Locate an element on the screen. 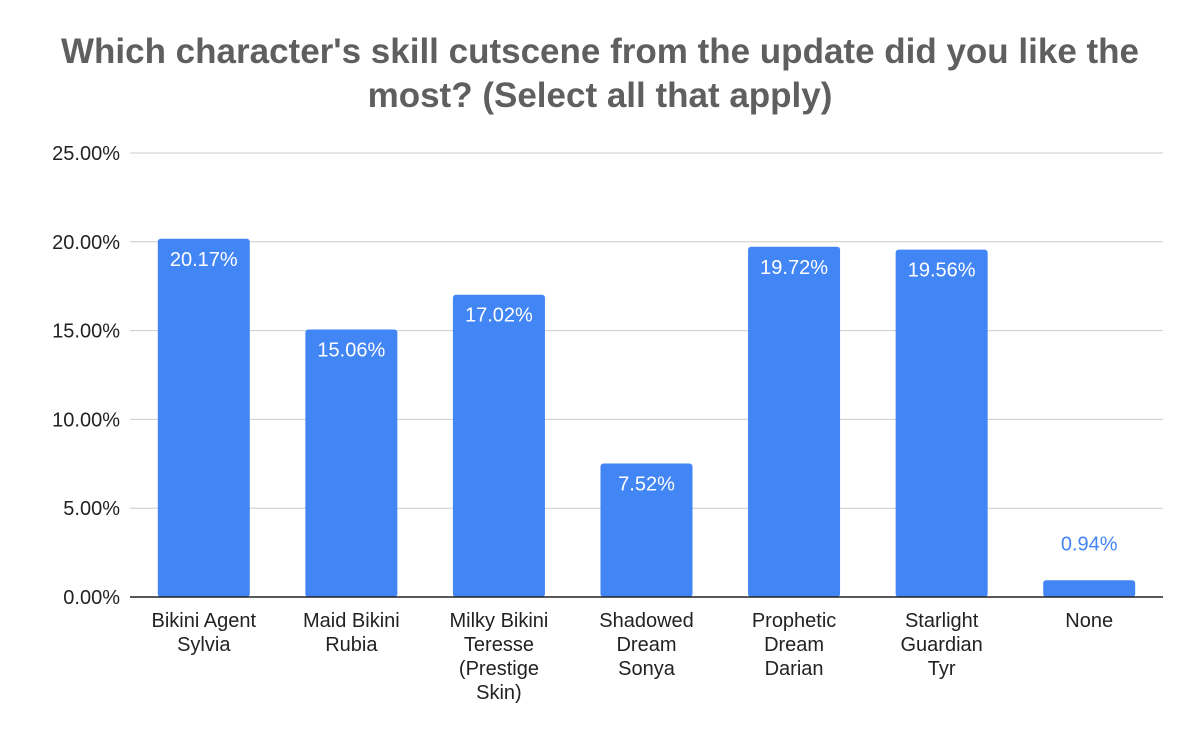  data-label: 0.94% is located at coordinates (1089, 544).